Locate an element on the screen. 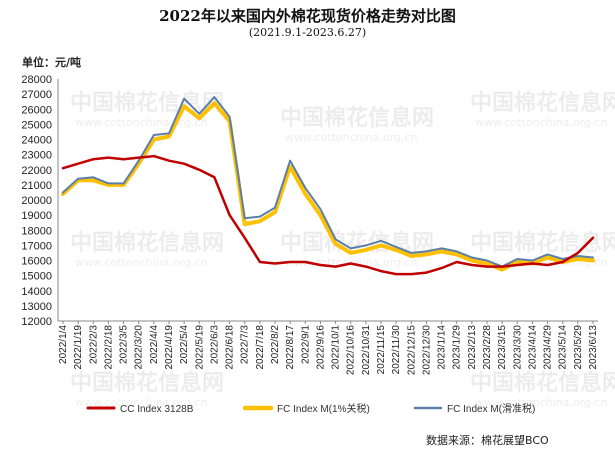  y-tick-label: 20000 is located at coordinates (36, 201).